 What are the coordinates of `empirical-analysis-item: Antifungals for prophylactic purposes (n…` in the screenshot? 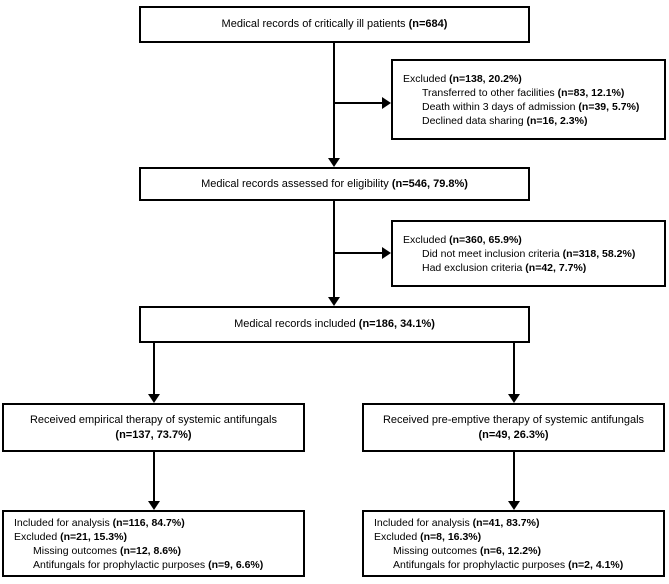 It's located at (153, 565).